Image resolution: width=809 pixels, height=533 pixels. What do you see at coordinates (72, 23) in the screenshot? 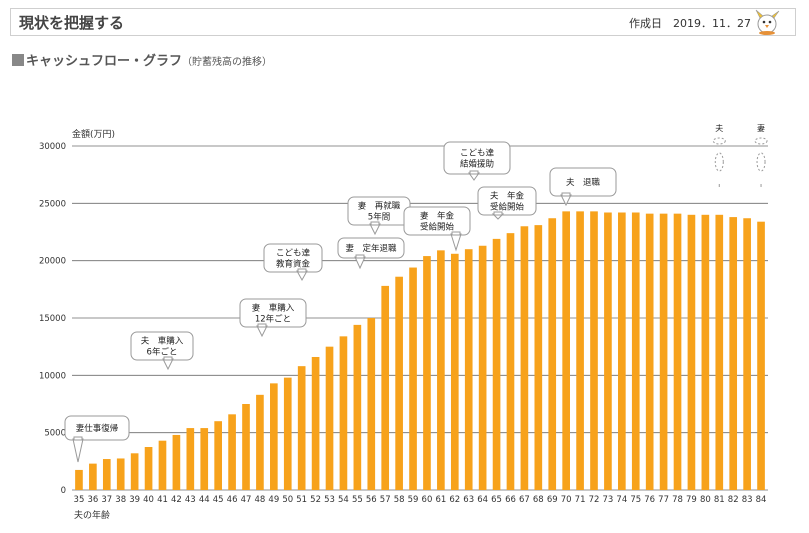
I see `page-title: 現状を把握する` at bounding box center [72, 23].